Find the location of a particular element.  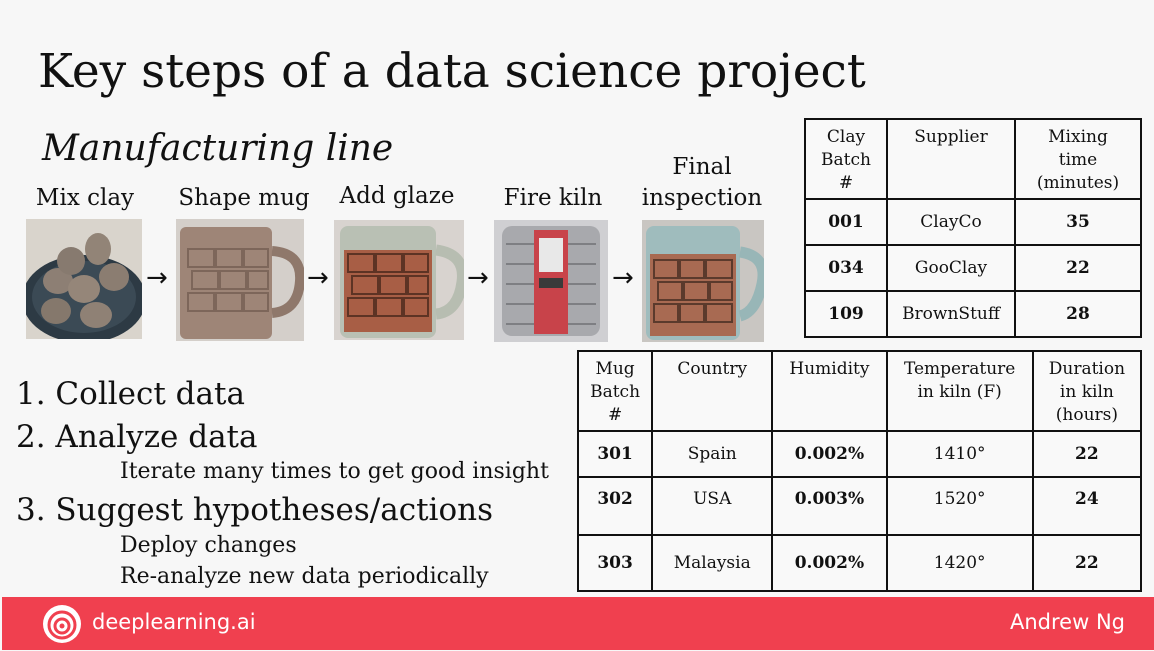

table-row: 303 Malaysia 0.002% 1420° 22 is located at coordinates (859, 563).